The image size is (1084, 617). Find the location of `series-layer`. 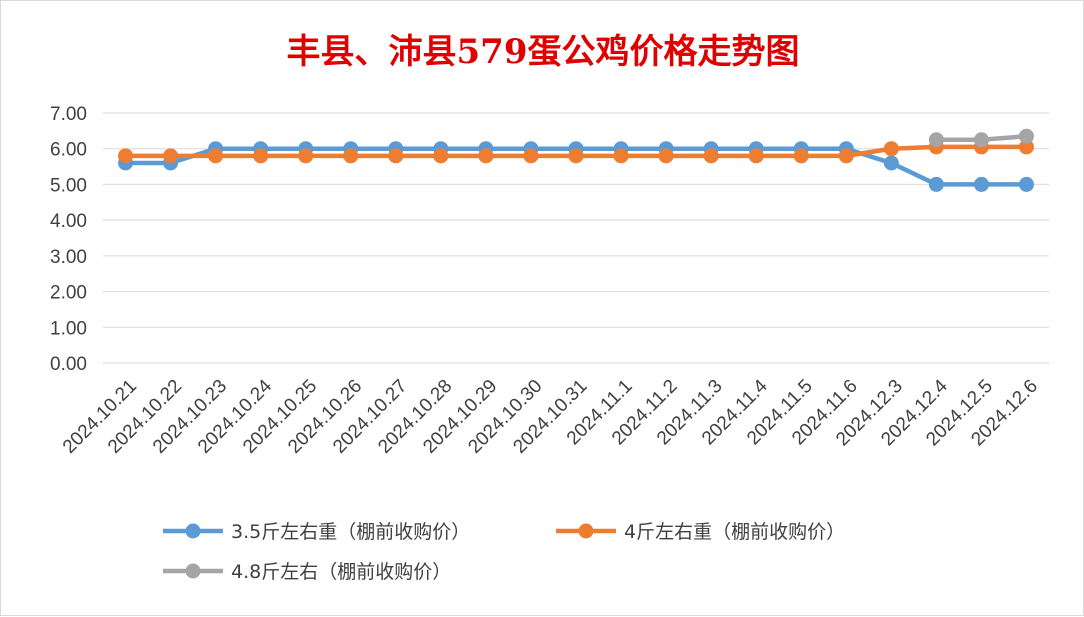

series-layer is located at coordinates (576, 160).